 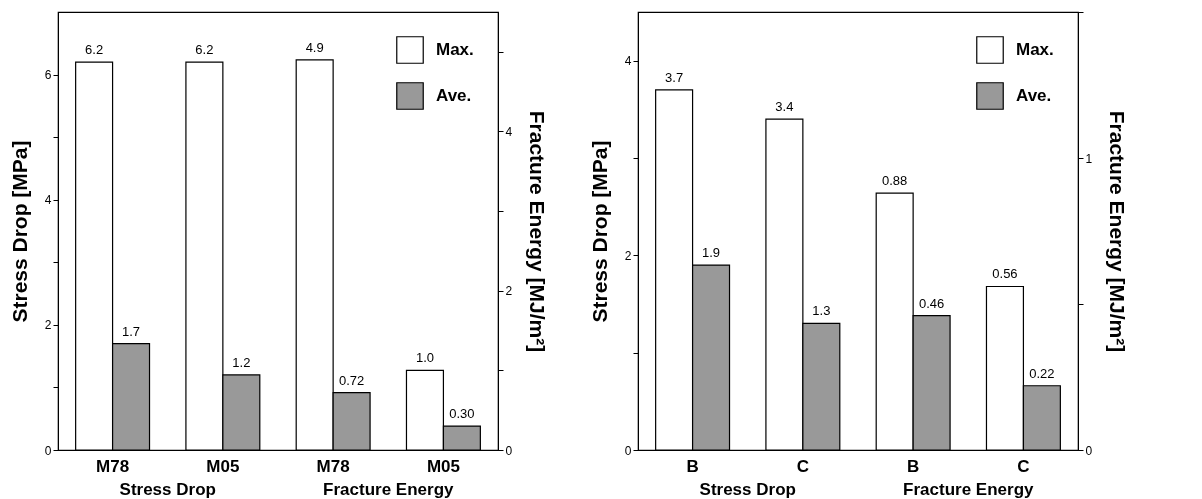 What do you see at coordinates (895, 181) in the screenshot?
I see `data-label: 0.88` at bounding box center [895, 181].